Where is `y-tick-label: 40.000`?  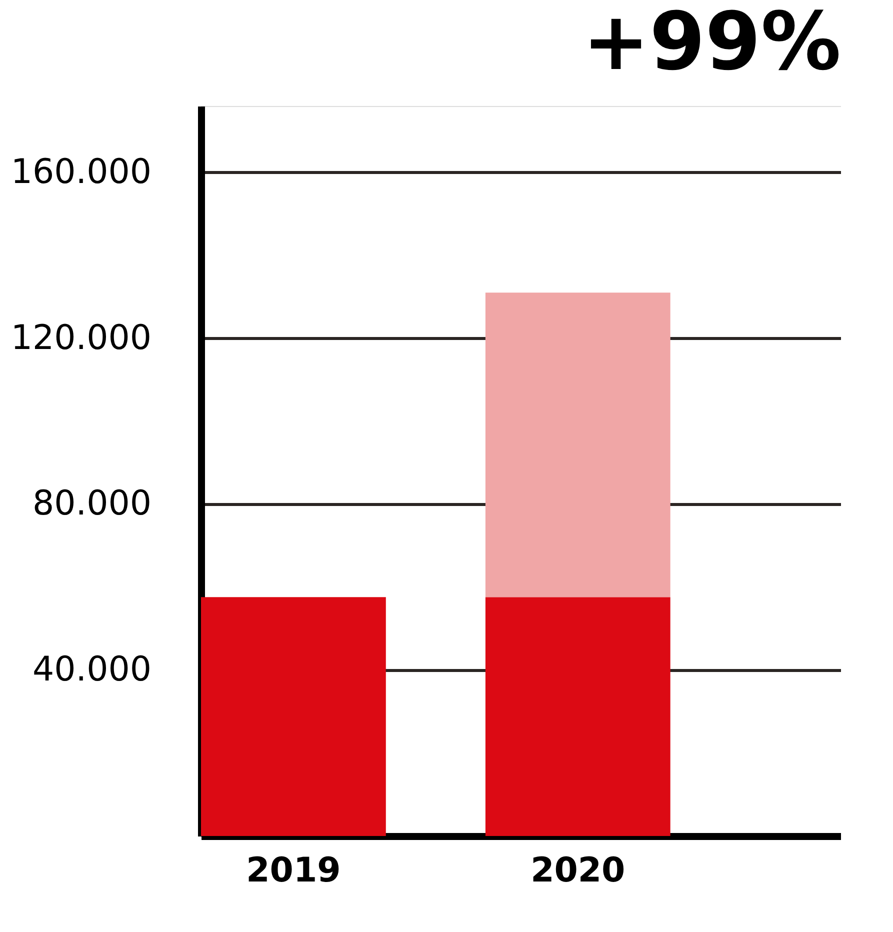
y-tick-label: 40.000 is located at coordinates (92, 670).